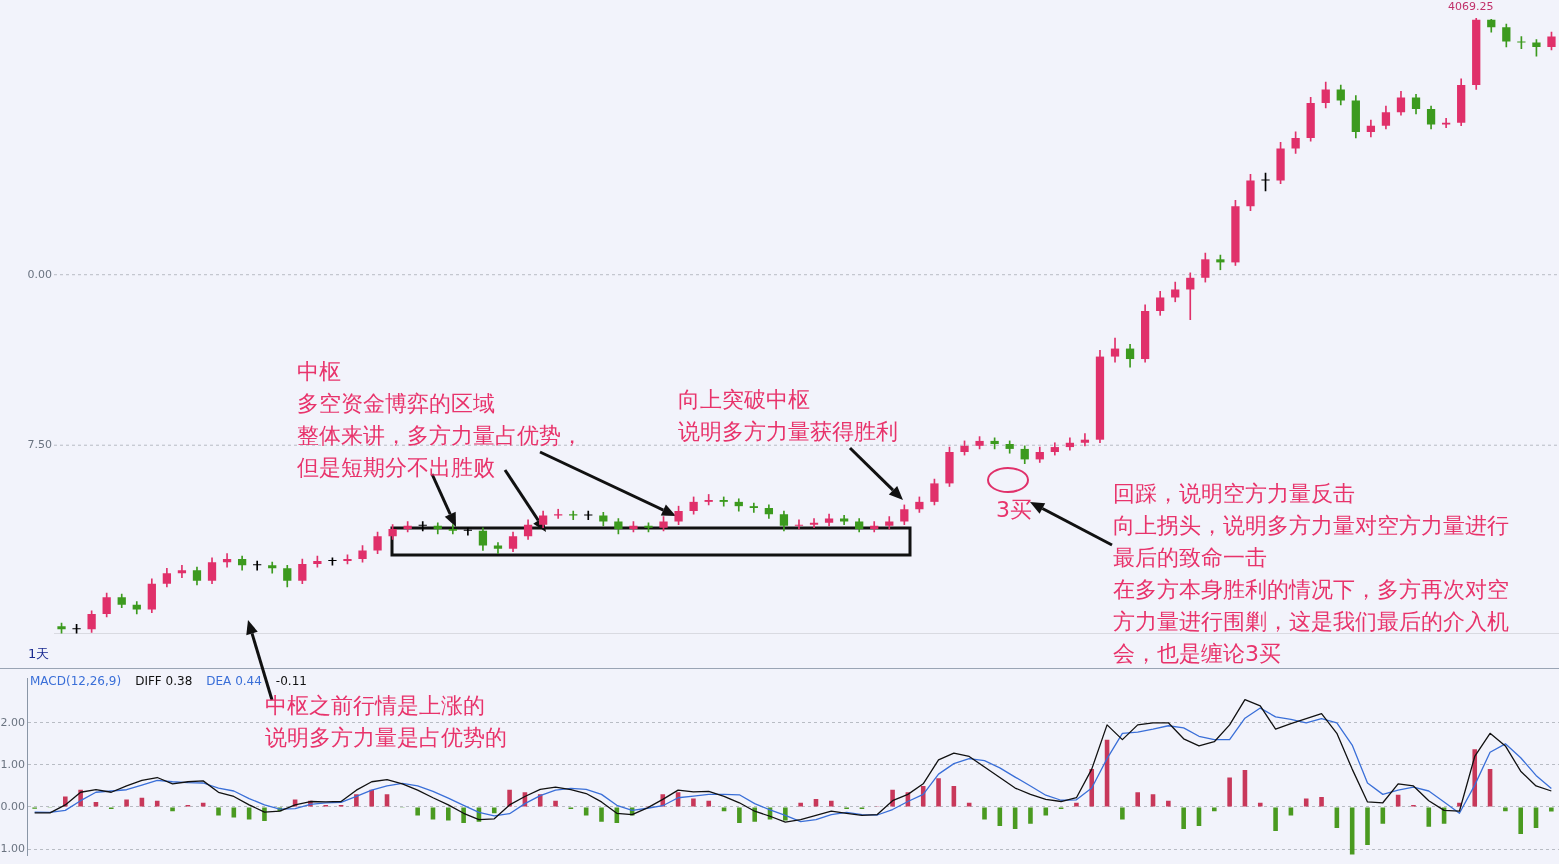 This screenshot has width=1559, height=864. What do you see at coordinates (1471, 7) in the screenshot?
I see `text: 4069.25` at bounding box center [1471, 7].